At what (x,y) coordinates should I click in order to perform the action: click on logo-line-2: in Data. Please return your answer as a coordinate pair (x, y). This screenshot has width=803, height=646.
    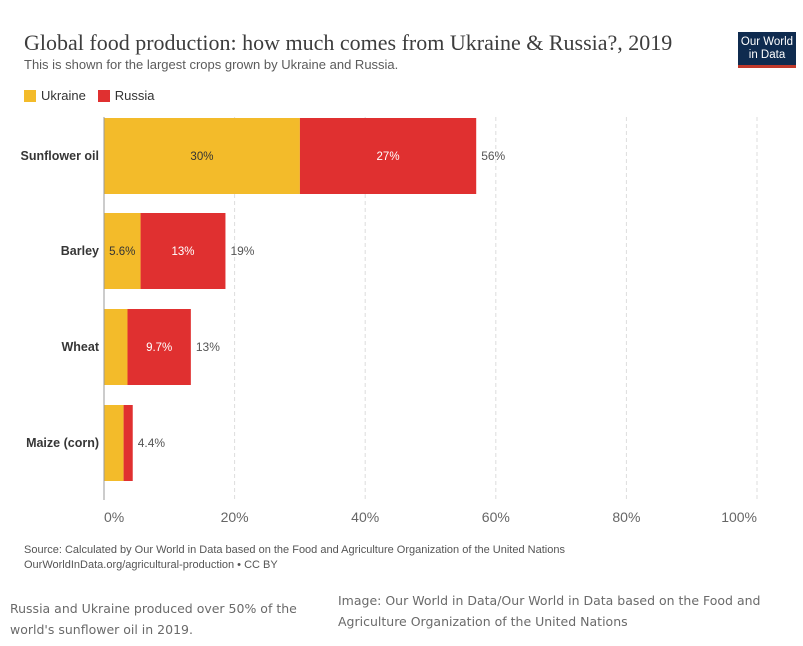
    Looking at the image, I should click on (767, 55).